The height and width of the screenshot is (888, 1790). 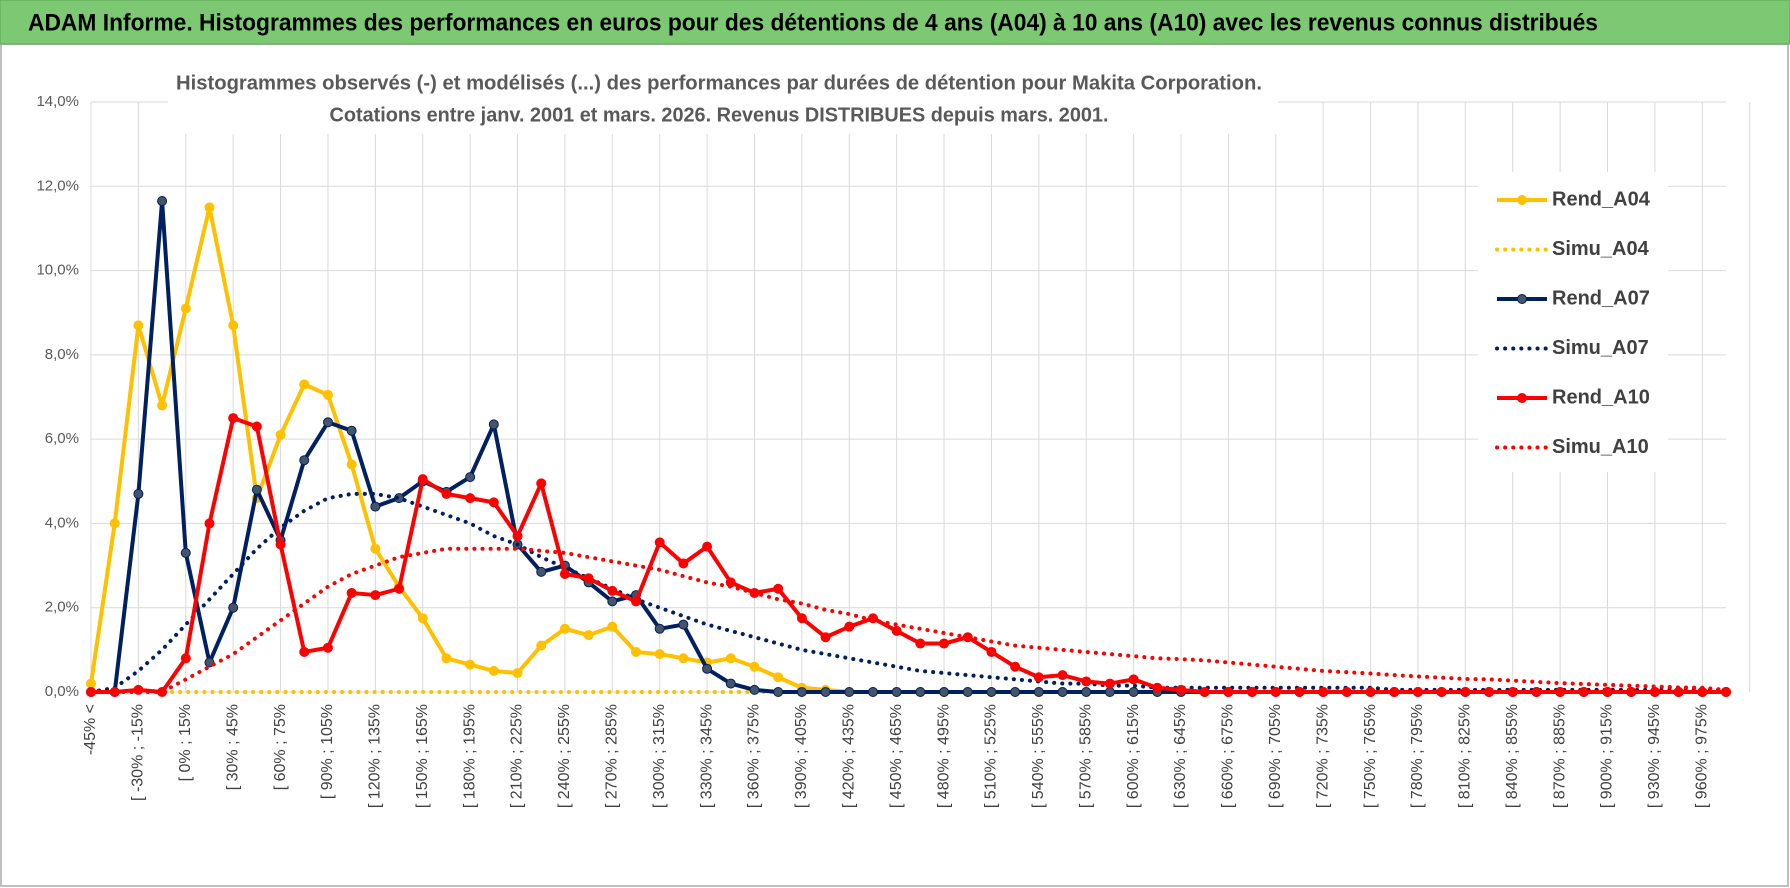 I want to click on x-tick-label: [ 120% ; 135%, so click(x=375, y=756).